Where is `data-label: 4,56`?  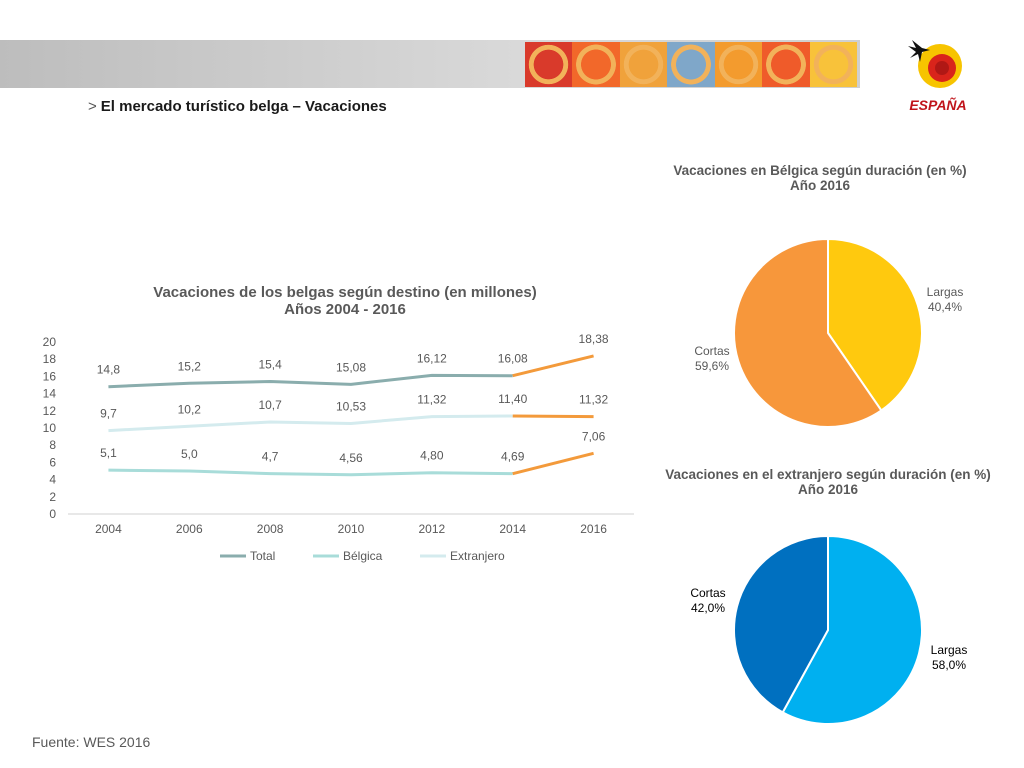 data-label: 4,56 is located at coordinates (351, 458).